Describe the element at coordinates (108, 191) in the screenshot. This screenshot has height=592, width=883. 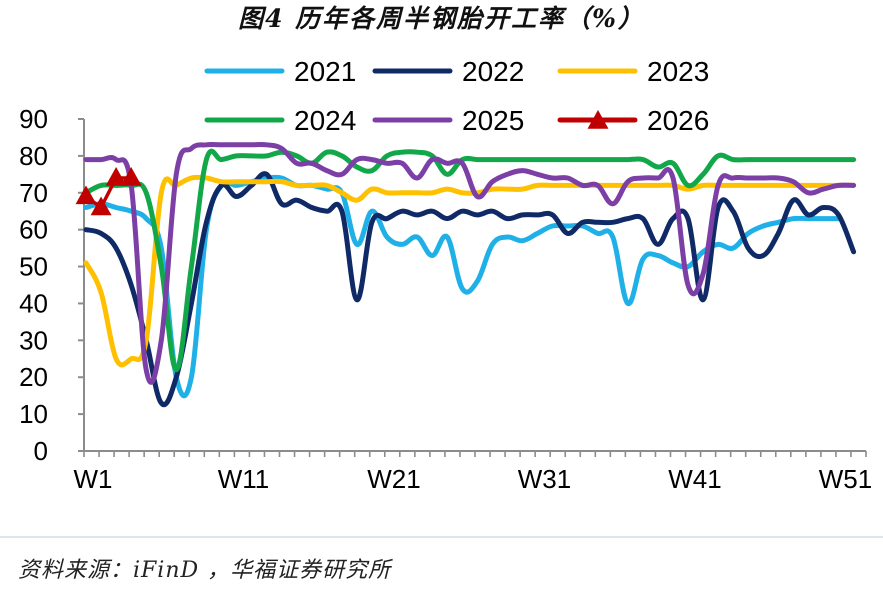
I see `series-2026` at that location.